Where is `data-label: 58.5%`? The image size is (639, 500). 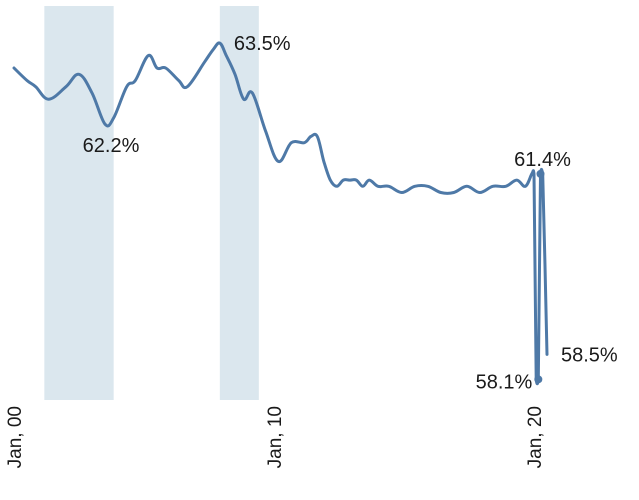
data-label: 58.5% is located at coordinates (589, 355).